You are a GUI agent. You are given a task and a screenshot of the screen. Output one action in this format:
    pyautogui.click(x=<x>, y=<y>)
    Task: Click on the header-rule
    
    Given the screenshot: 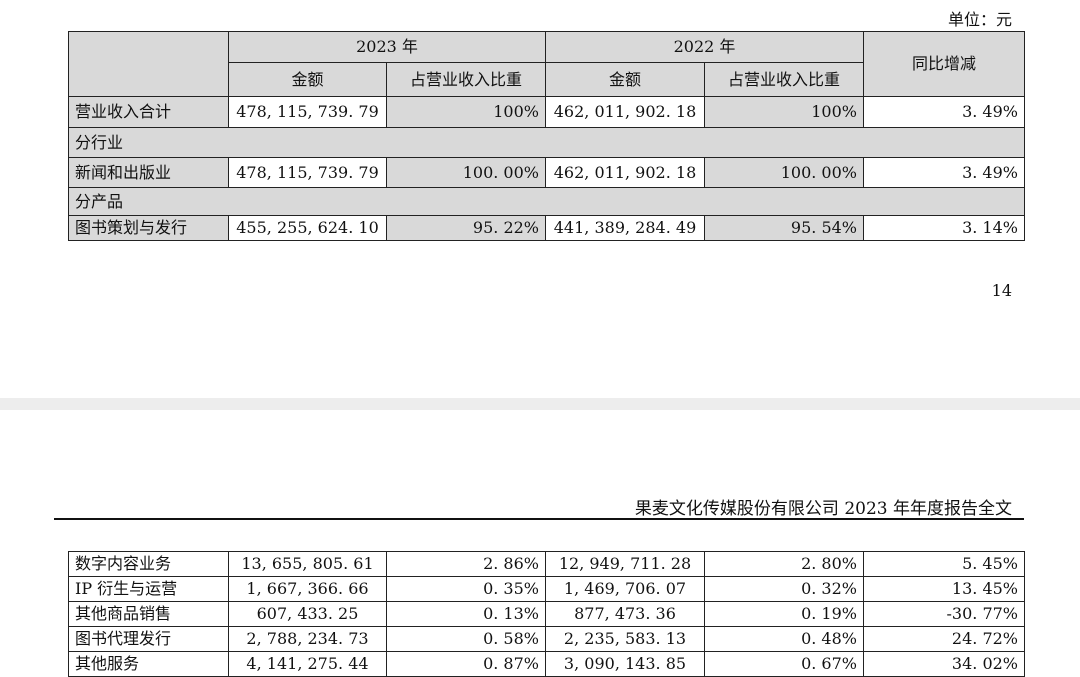 What is the action you would take?
    pyautogui.click(x=539, y=519)
    